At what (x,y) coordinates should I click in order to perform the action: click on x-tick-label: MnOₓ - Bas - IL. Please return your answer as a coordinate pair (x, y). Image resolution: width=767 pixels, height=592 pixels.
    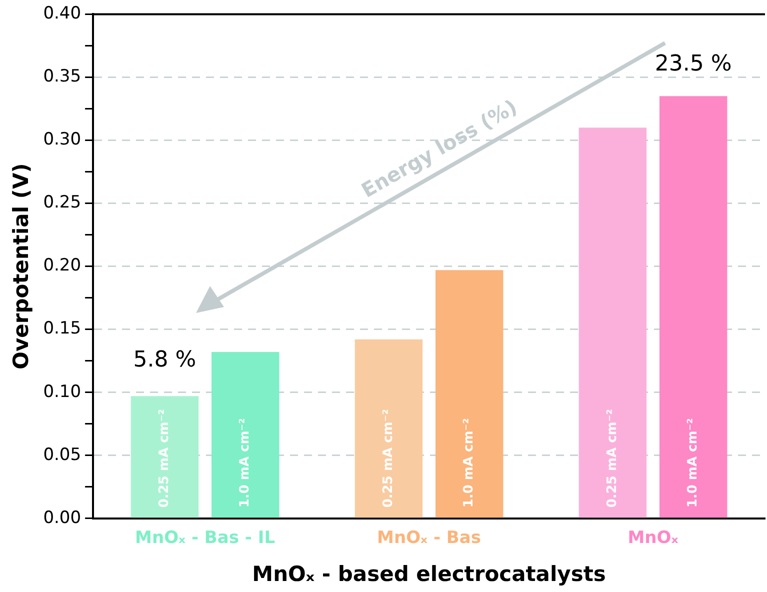
    Looking at the image, I should click on (205, 538).